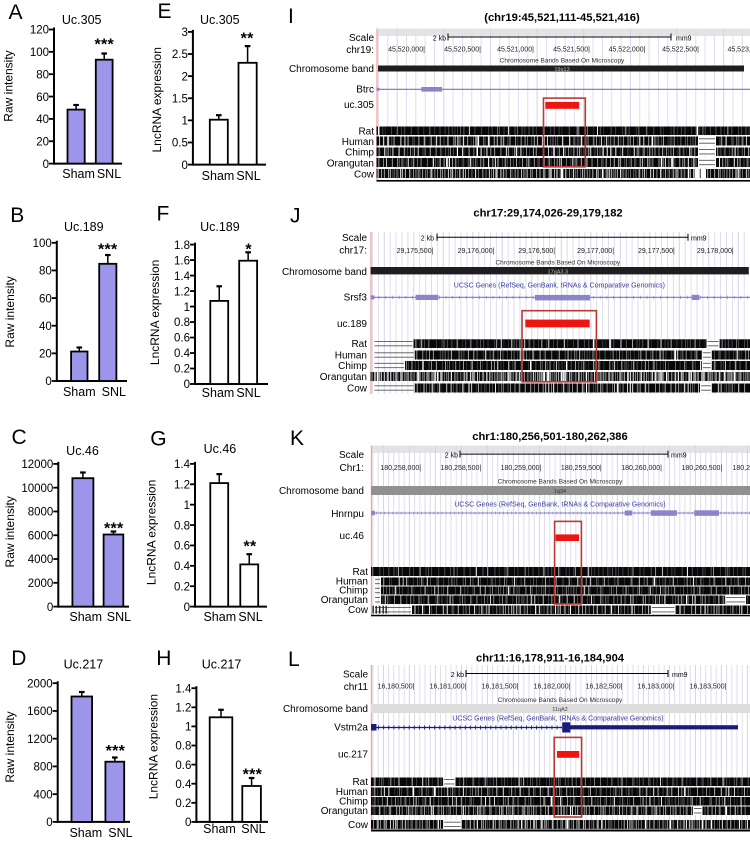  What do you see at coordinates (41, 513) in the screenshot?
I see `svg-text: 8000` at bounding box center [41, 513].